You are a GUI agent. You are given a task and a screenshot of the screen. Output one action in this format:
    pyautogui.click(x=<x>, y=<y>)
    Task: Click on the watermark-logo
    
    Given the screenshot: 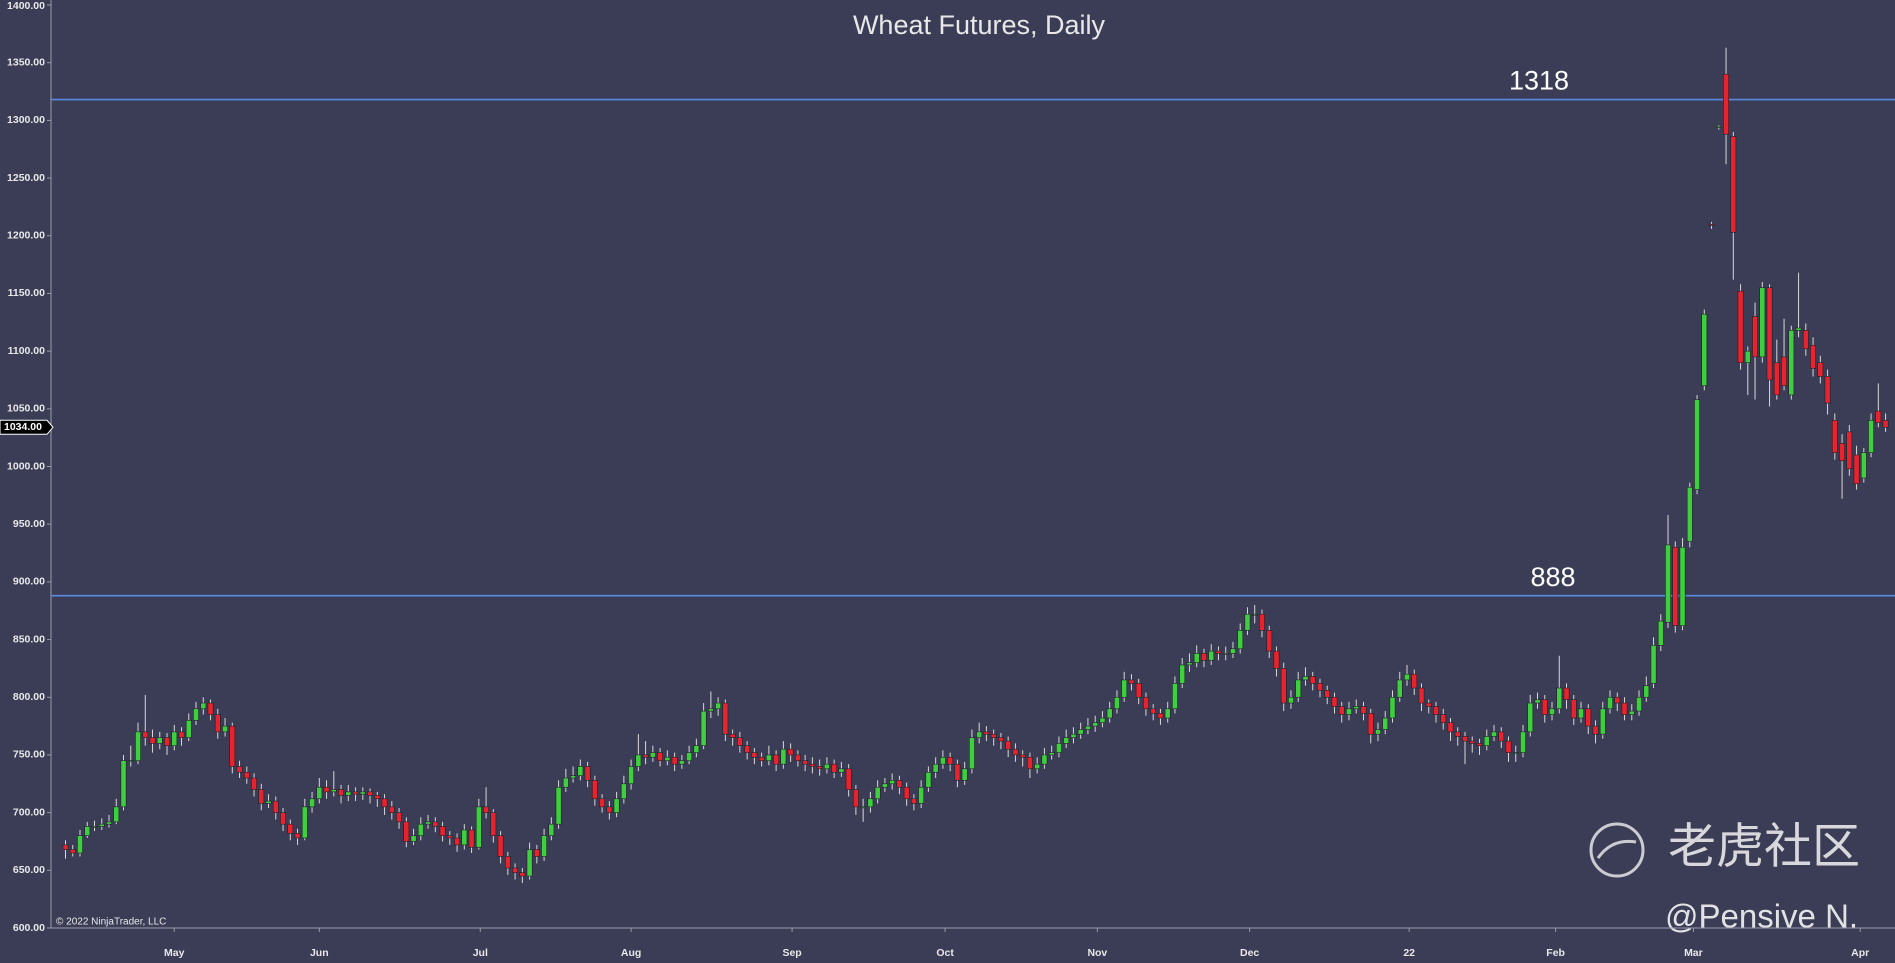 What is the action you would take?
    pyautogui.click(x=1617, y=850)
    